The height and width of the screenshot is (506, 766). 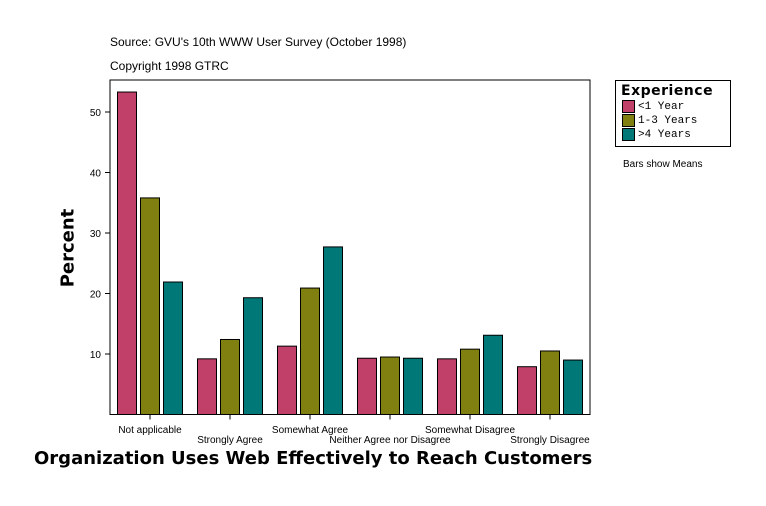 What do you see at coordinates (150, 430) in the screenshot?
I see `x-tick-label: Not applicable` at bounding box center [150, 430].